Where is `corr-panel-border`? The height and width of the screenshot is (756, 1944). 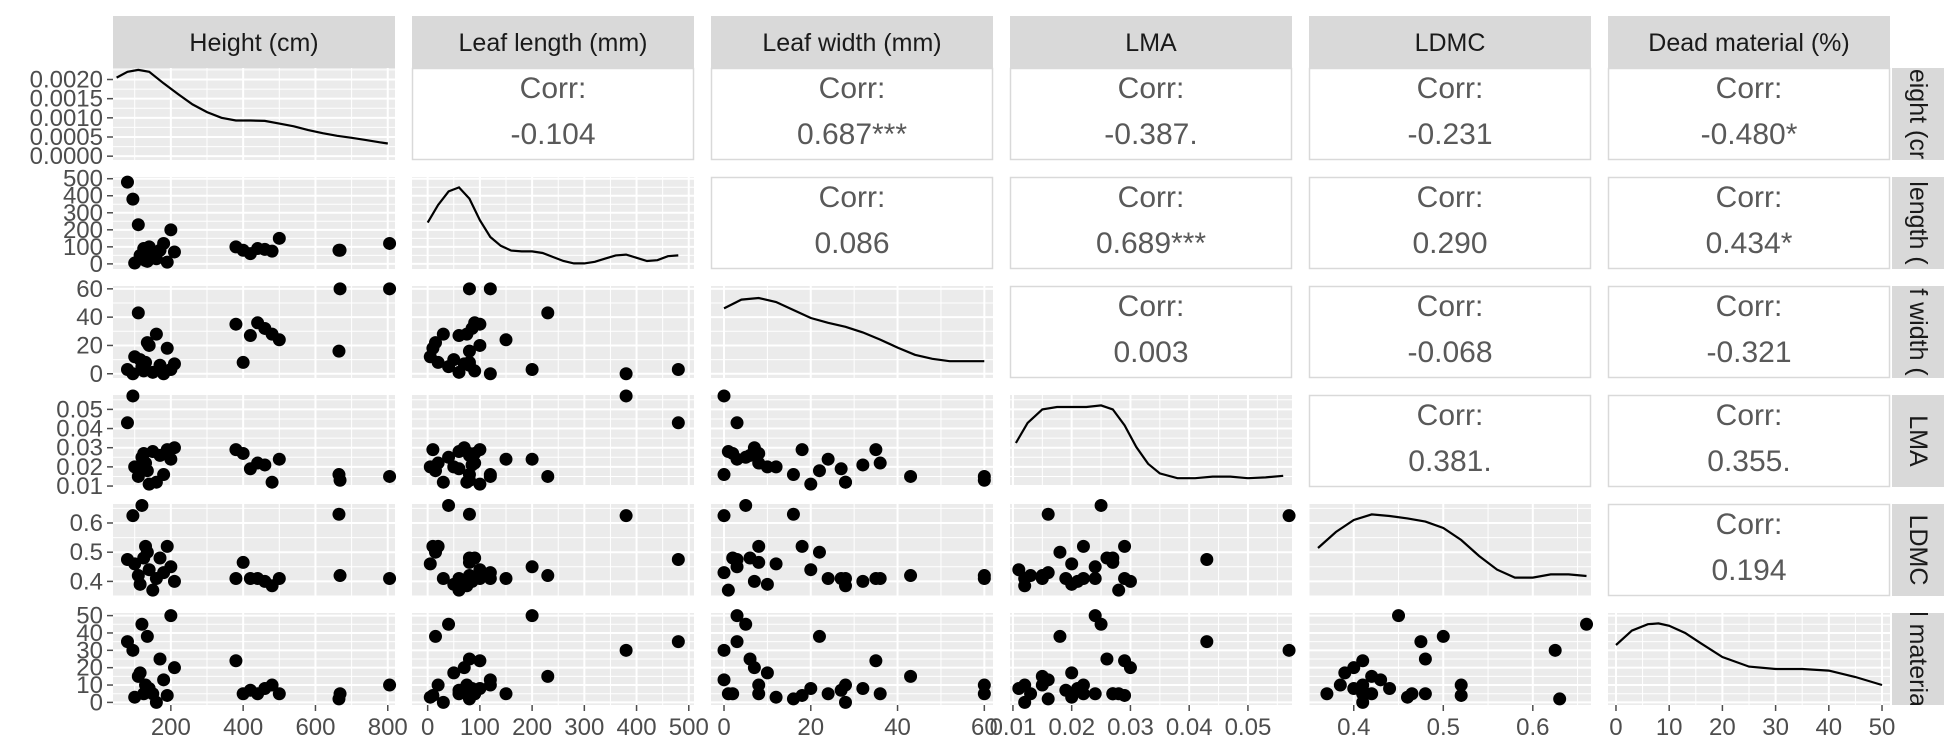
corr-panel-border is located at coordinates (1151, 223).